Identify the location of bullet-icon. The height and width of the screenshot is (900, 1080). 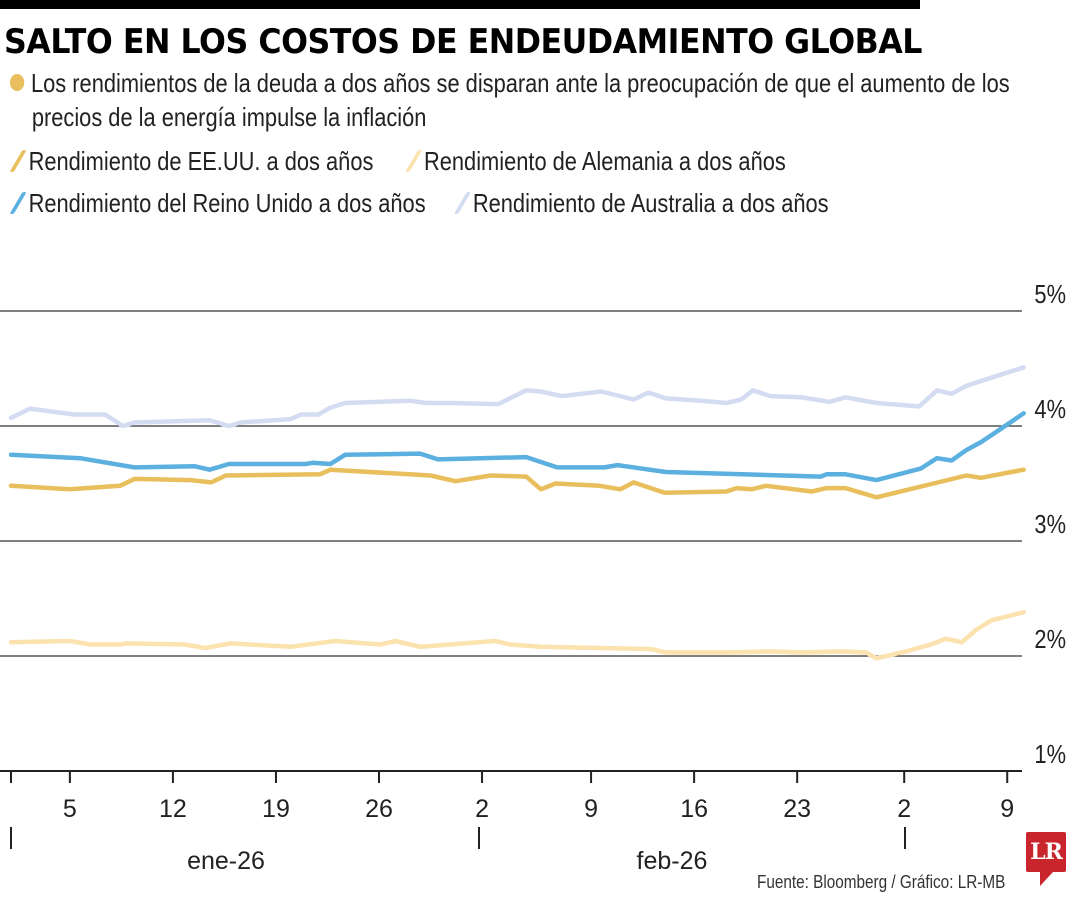
(17, 82).